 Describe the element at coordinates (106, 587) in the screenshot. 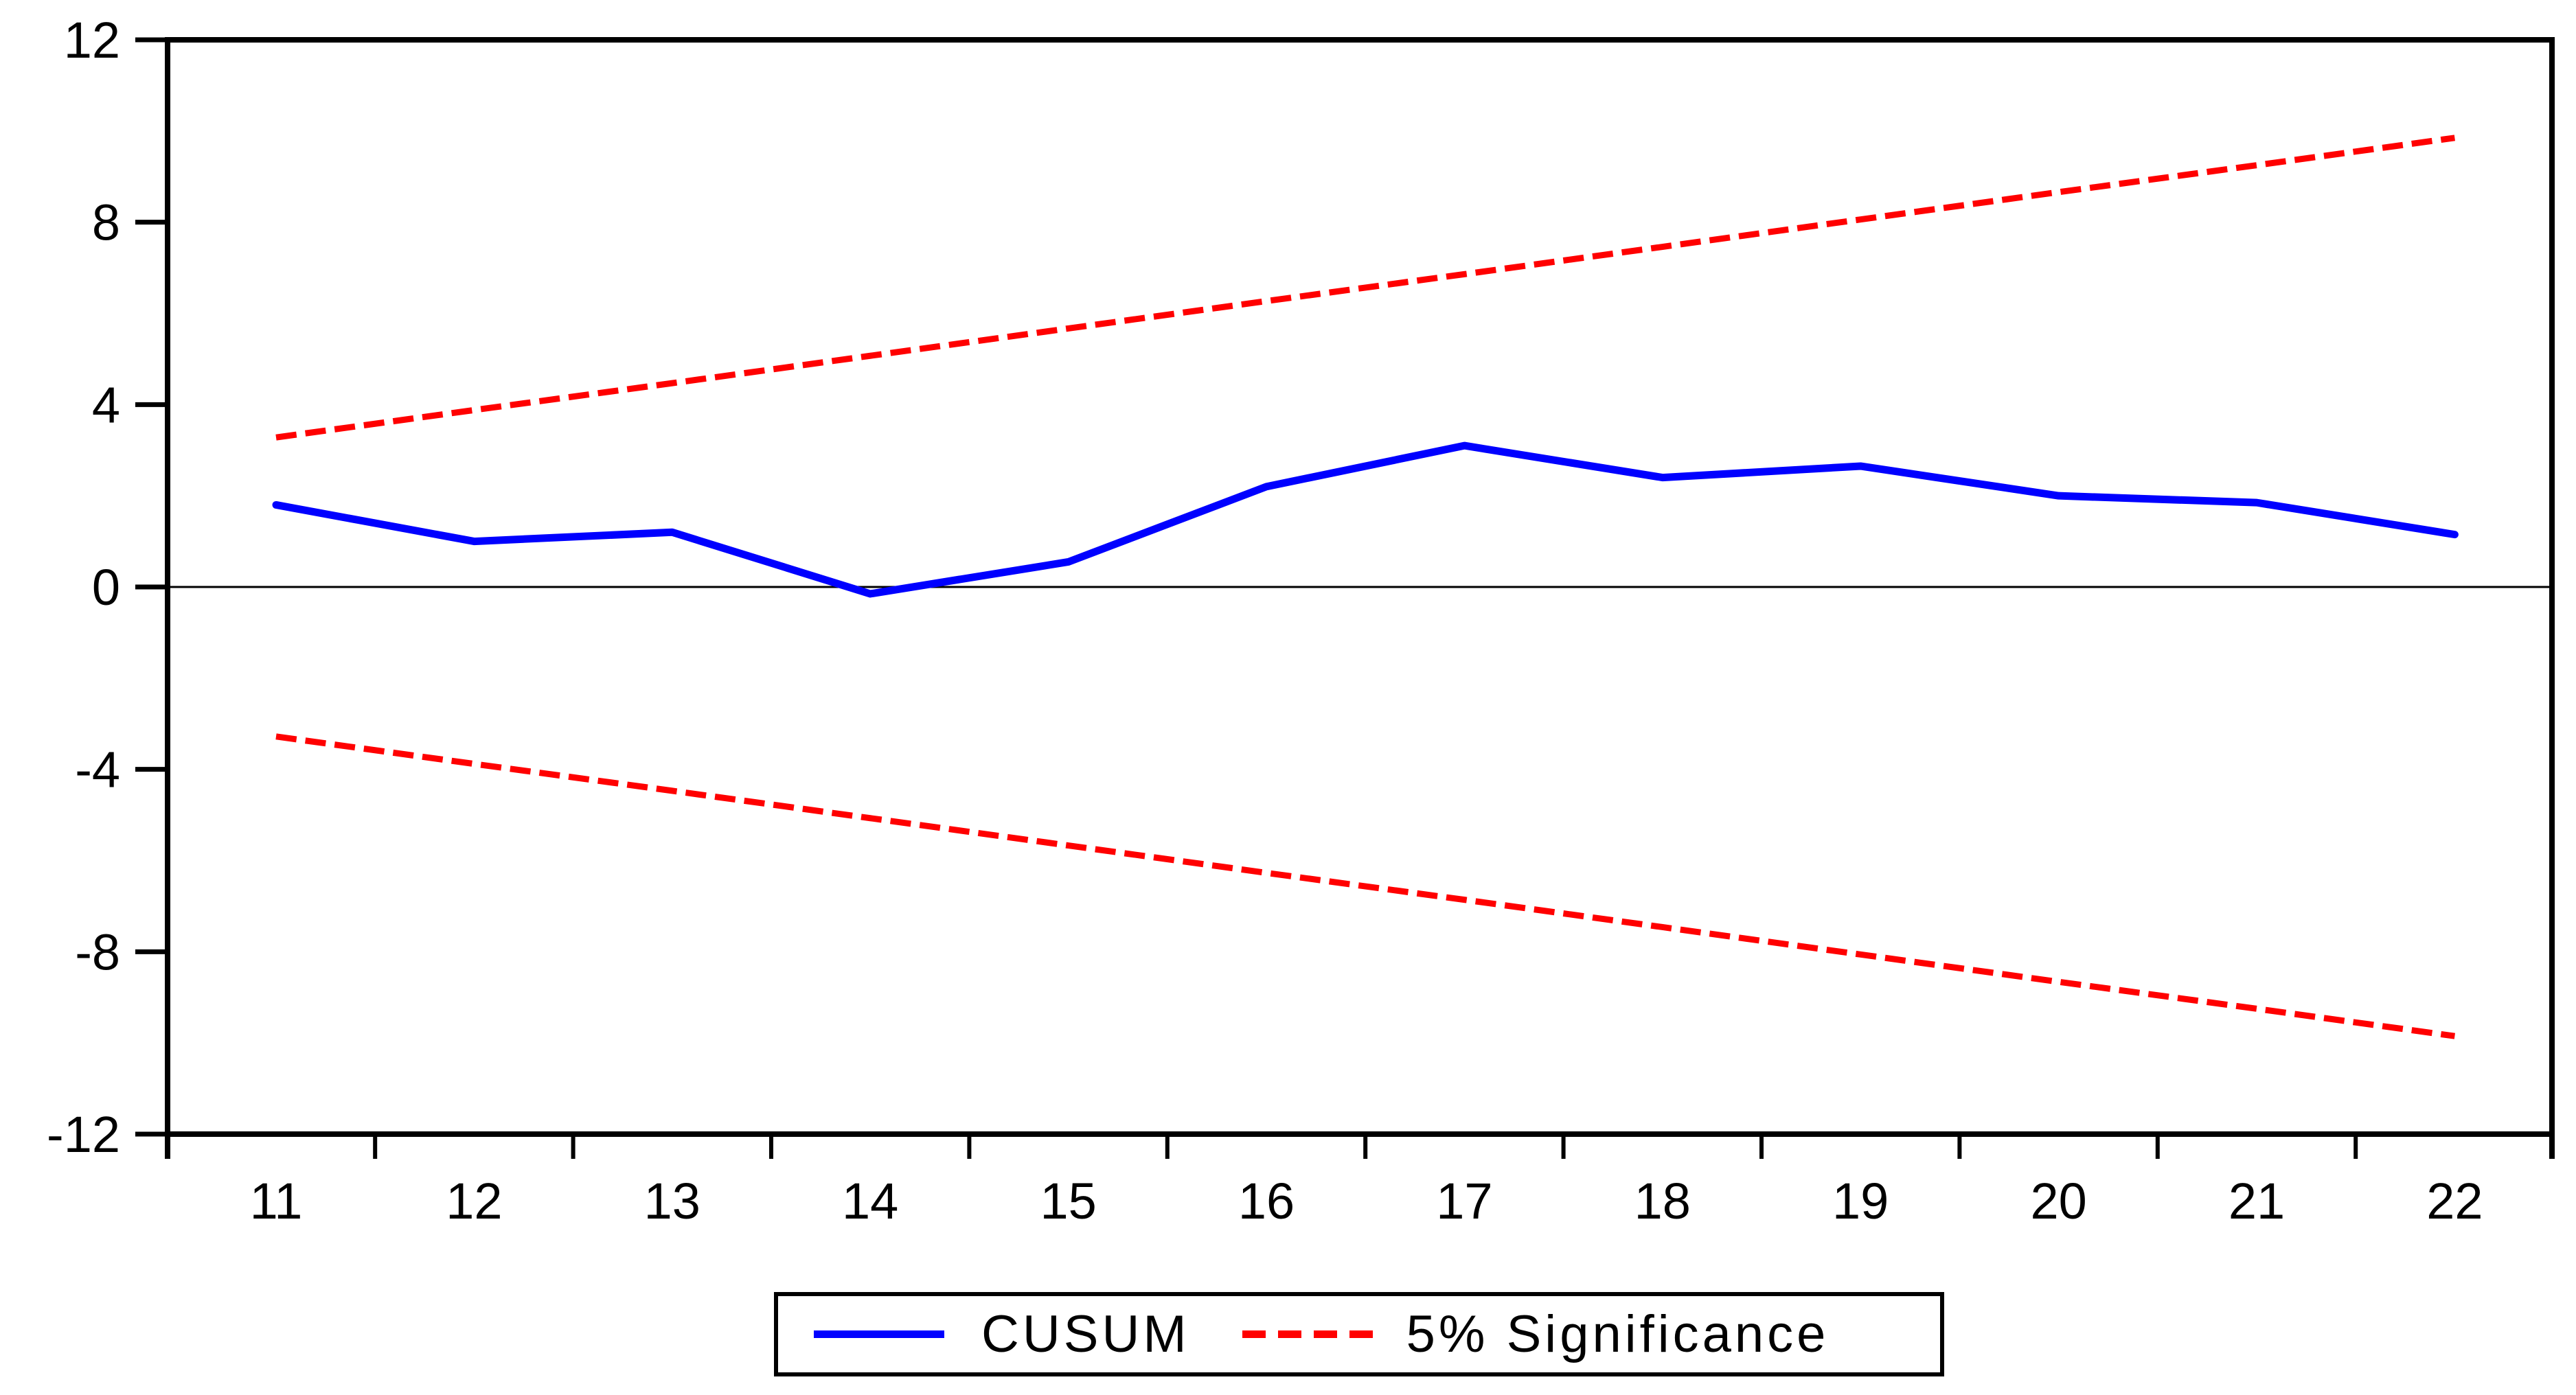

I see `y-tick-label: 0` at that location.